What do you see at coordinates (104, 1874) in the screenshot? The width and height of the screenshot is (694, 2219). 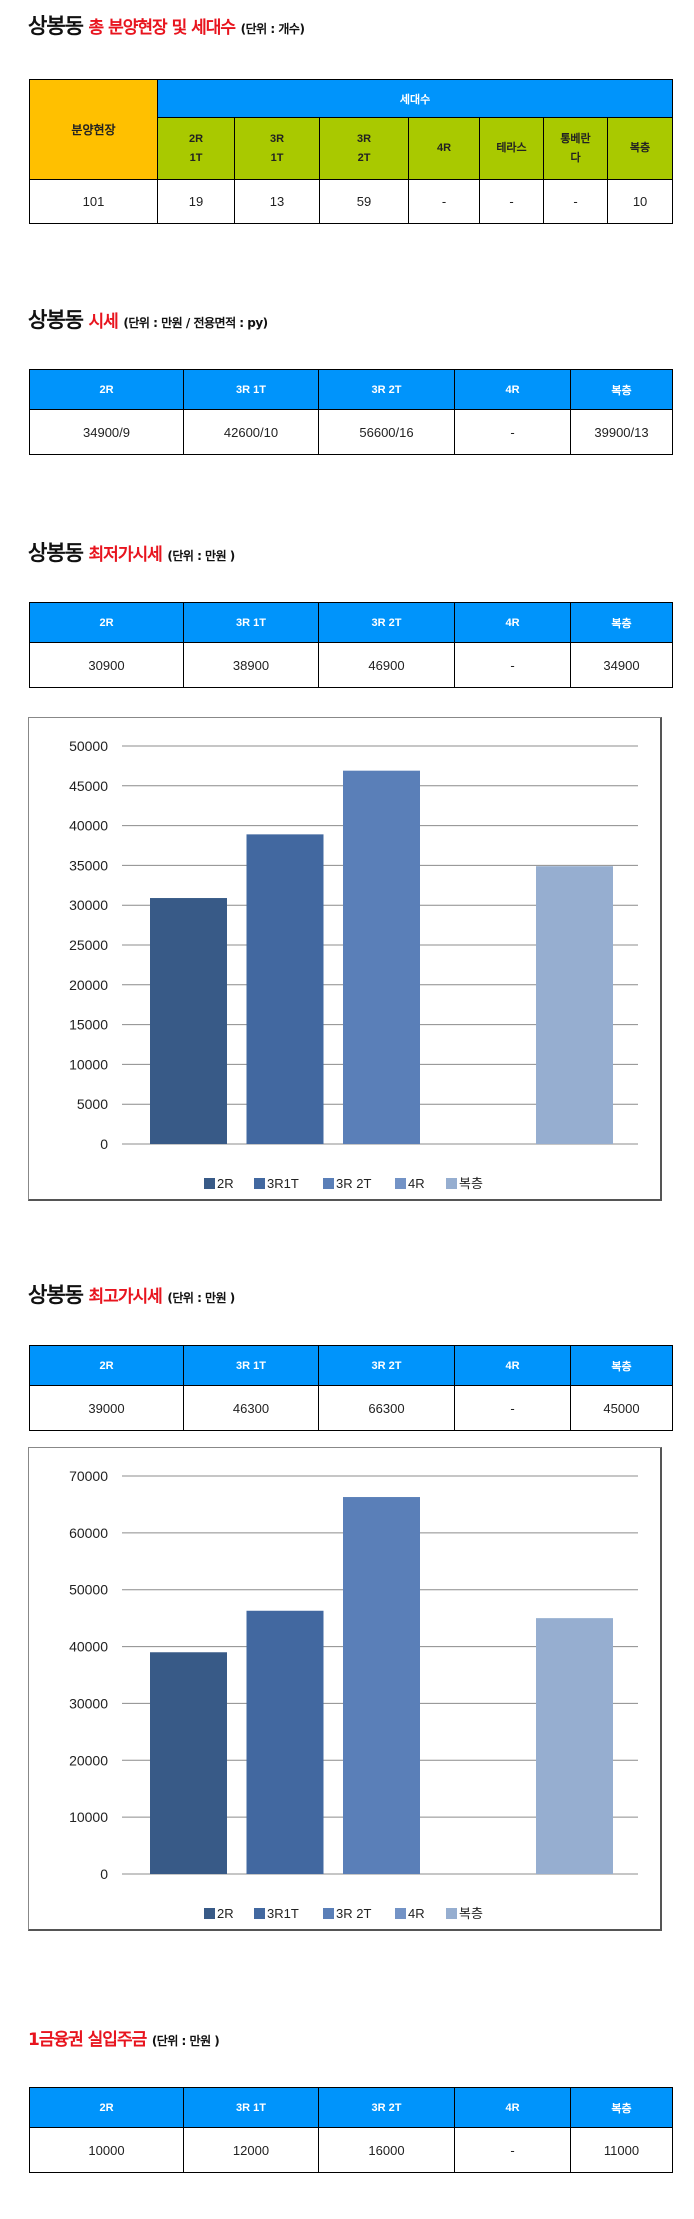 I see `y-tick-label: 0` at bounding box center [104, 1874].